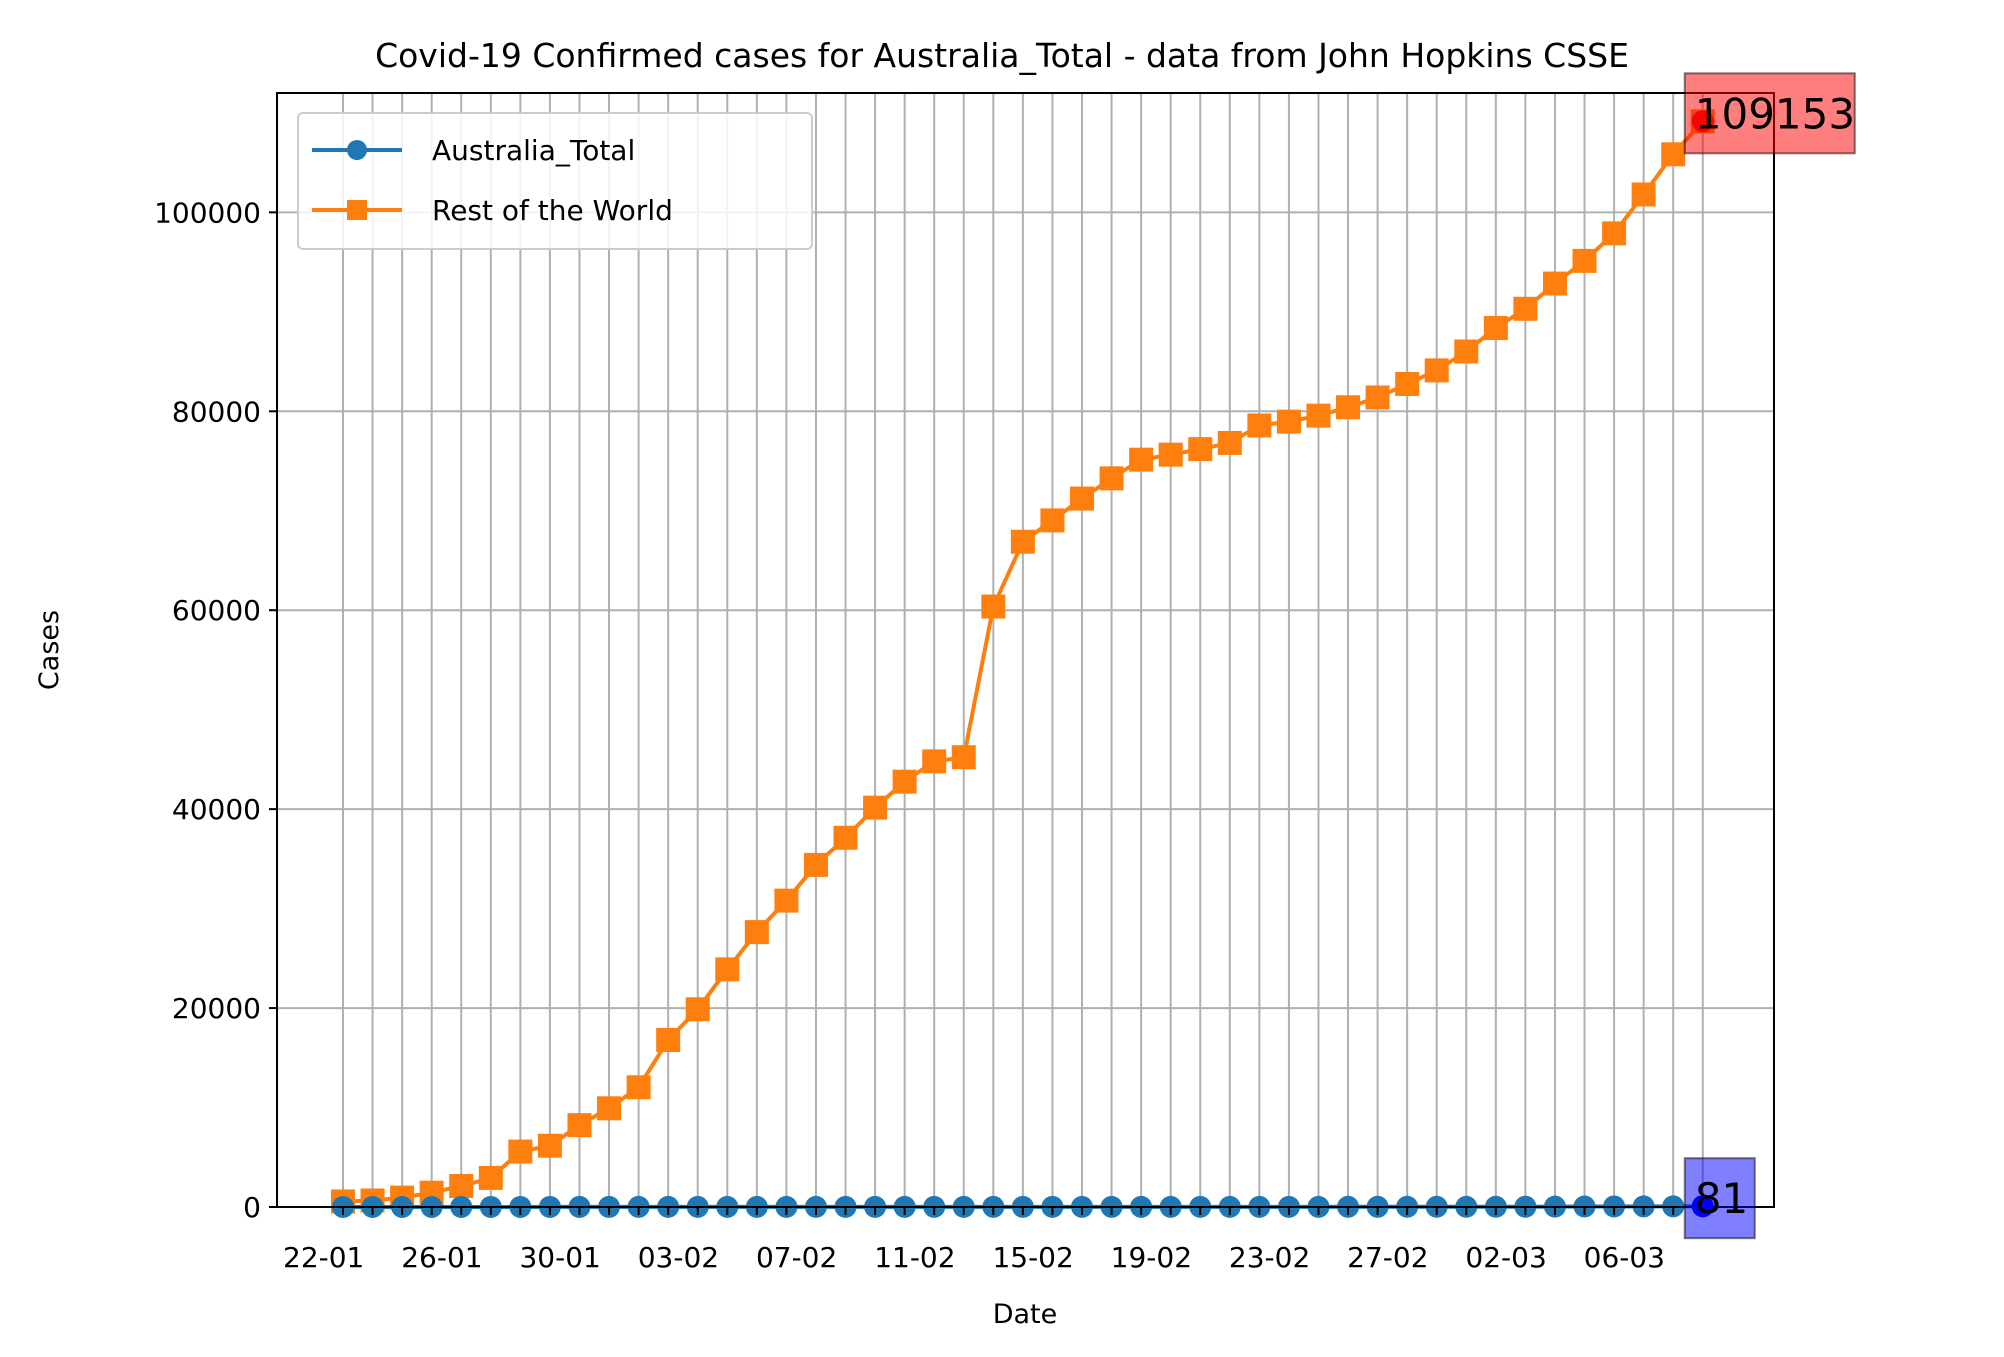 The image size is (2004, 1357). What do you see at coordinates (1624, 1257) in the screenshot?
I see `x-tick-label: 06-03` at bounding box center [1624, 1257].